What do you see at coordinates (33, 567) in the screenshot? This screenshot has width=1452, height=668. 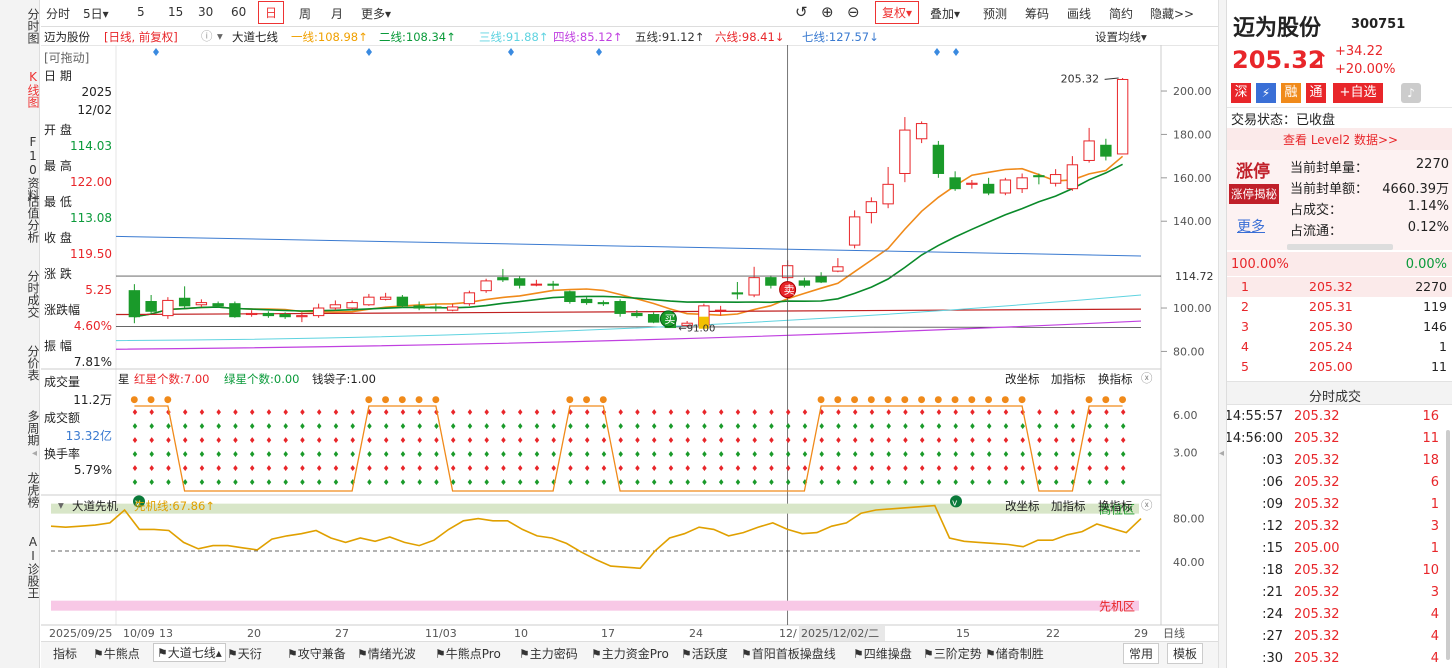 I see `nav-item-8: AI诊股王` at bounding box center [33, 567].